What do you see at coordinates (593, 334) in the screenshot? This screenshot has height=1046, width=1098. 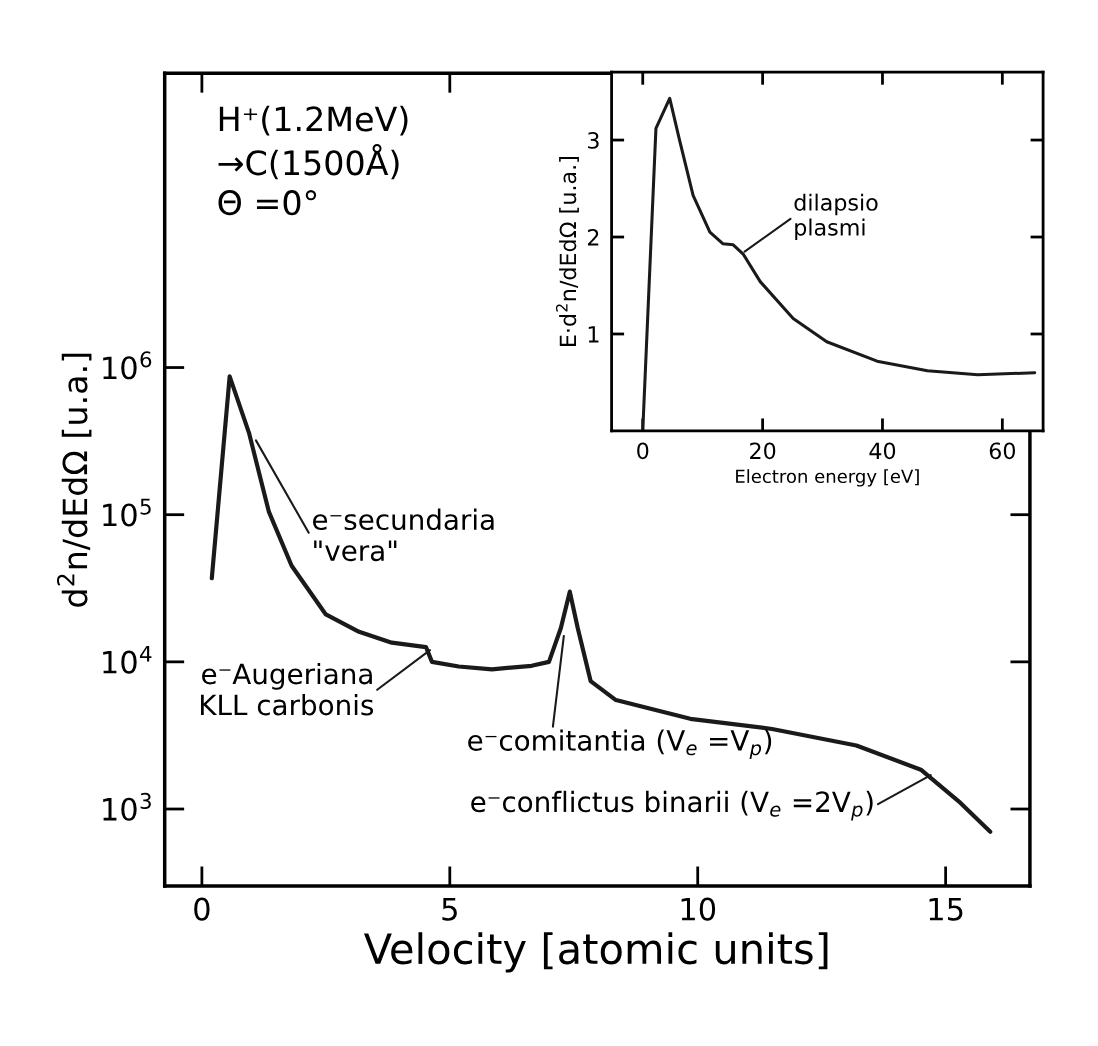 I see `y-tick-label: 1` at bounding box center [593, 334].